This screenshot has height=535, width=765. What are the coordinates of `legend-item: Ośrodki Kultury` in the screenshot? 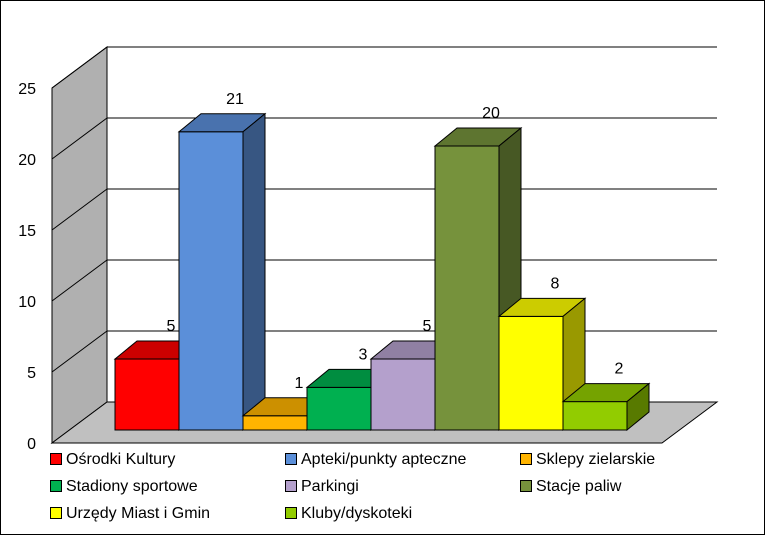 It's located at (112, 460).